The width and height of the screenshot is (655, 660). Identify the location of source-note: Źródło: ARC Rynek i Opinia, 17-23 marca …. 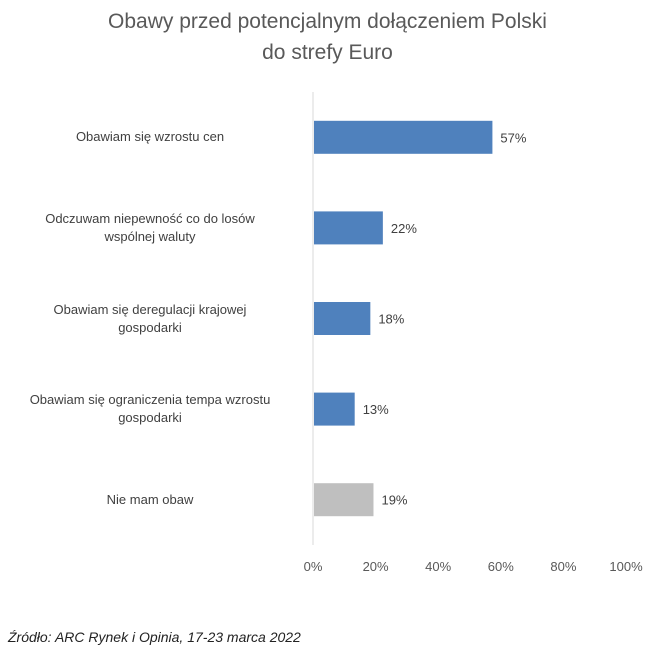
(154, 637).